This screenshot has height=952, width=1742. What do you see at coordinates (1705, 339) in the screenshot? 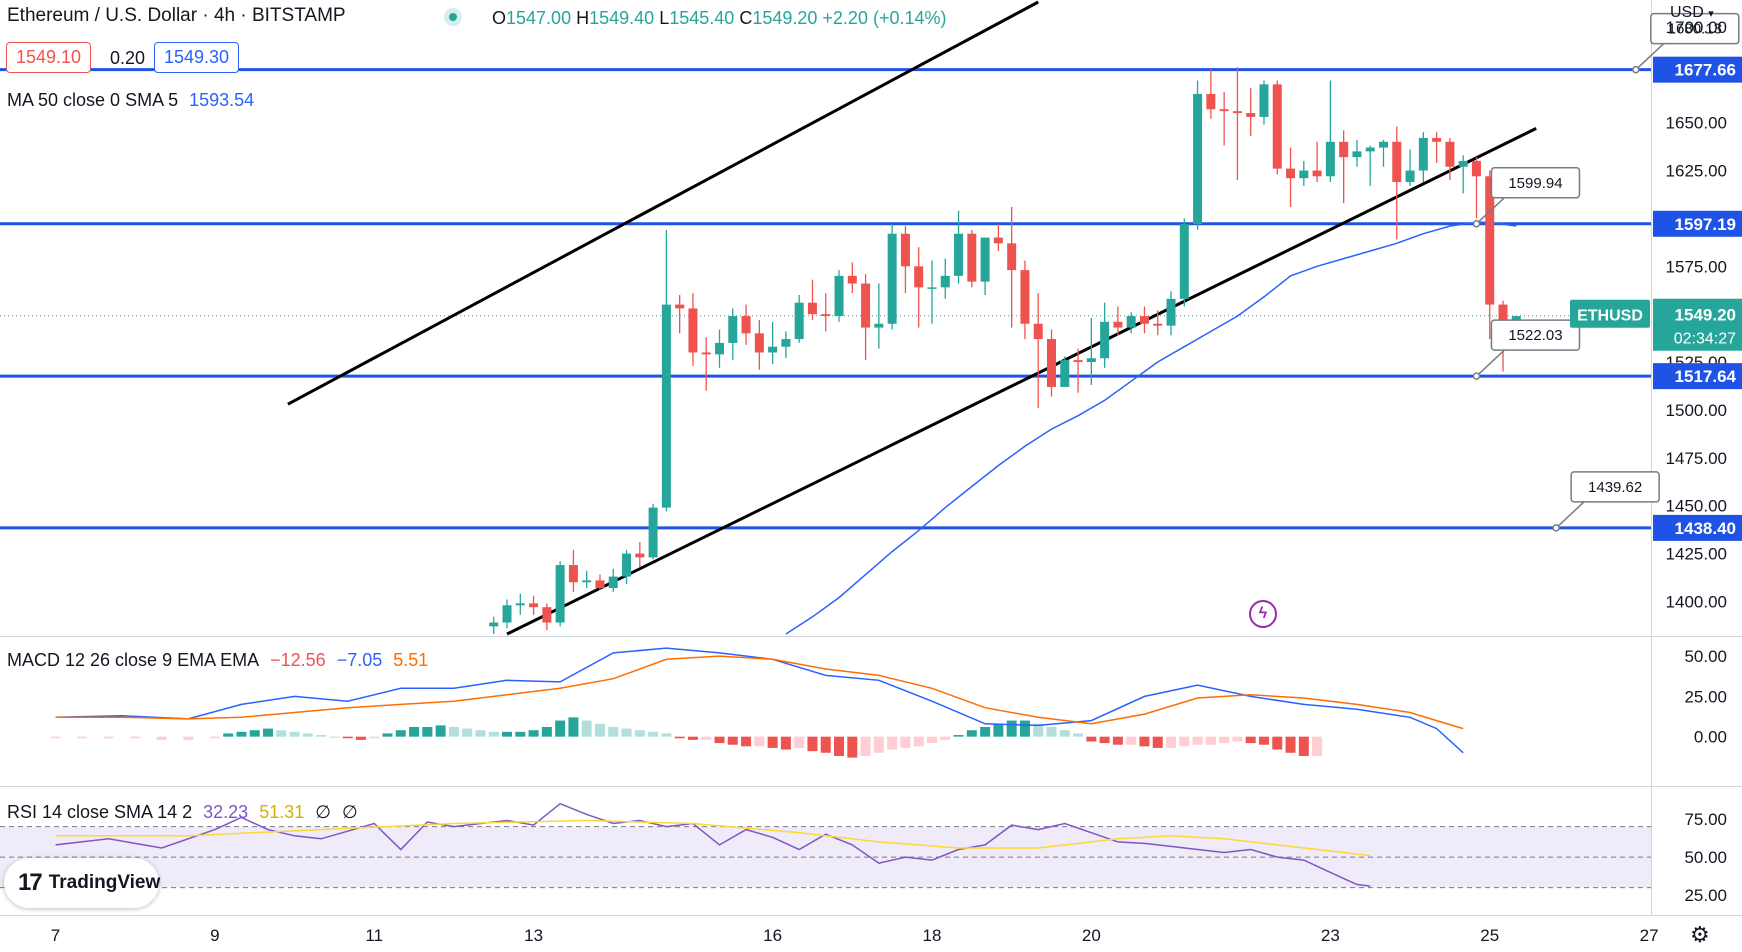
I see `bar-countdown-label: 02:34:27` at bounding box center [1705, 339].